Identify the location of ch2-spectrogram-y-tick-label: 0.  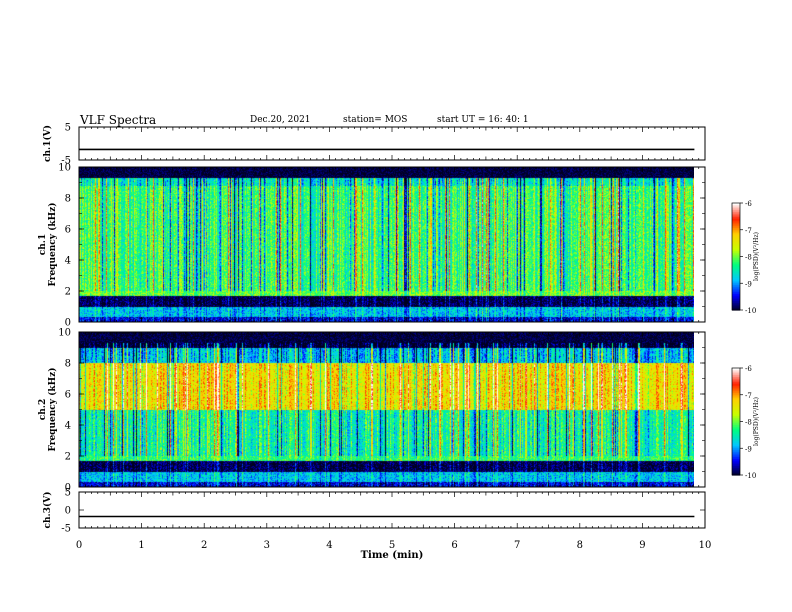
(68, 488).